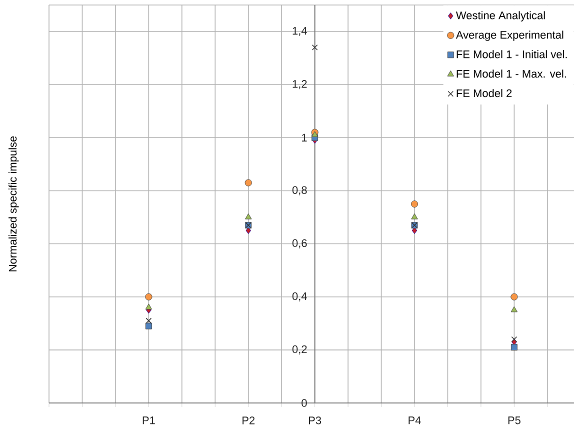 The image size is (574, 438). What do you see at coordinates (148, 420) in the screenshot?
I see `x-tick-label: P1` at bounding box center [148, 420].